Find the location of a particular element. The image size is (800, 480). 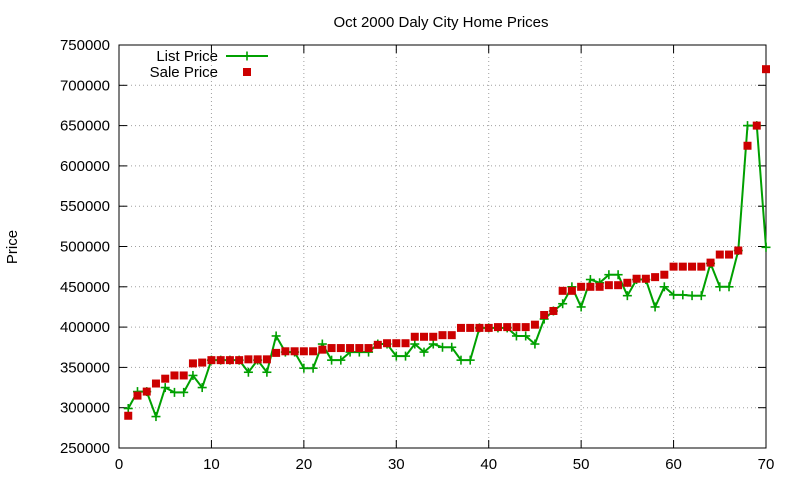

y-axis-label: Price is located at coordinates (12, 247).